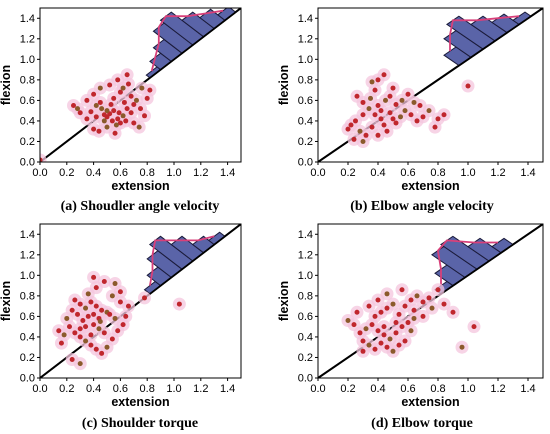 Image resolution: width=550 pixels, height=434 pixels. Describe the element at coordinates (66, 389) in the screenshot. I see `x-tick-label: 0.2` at that location.